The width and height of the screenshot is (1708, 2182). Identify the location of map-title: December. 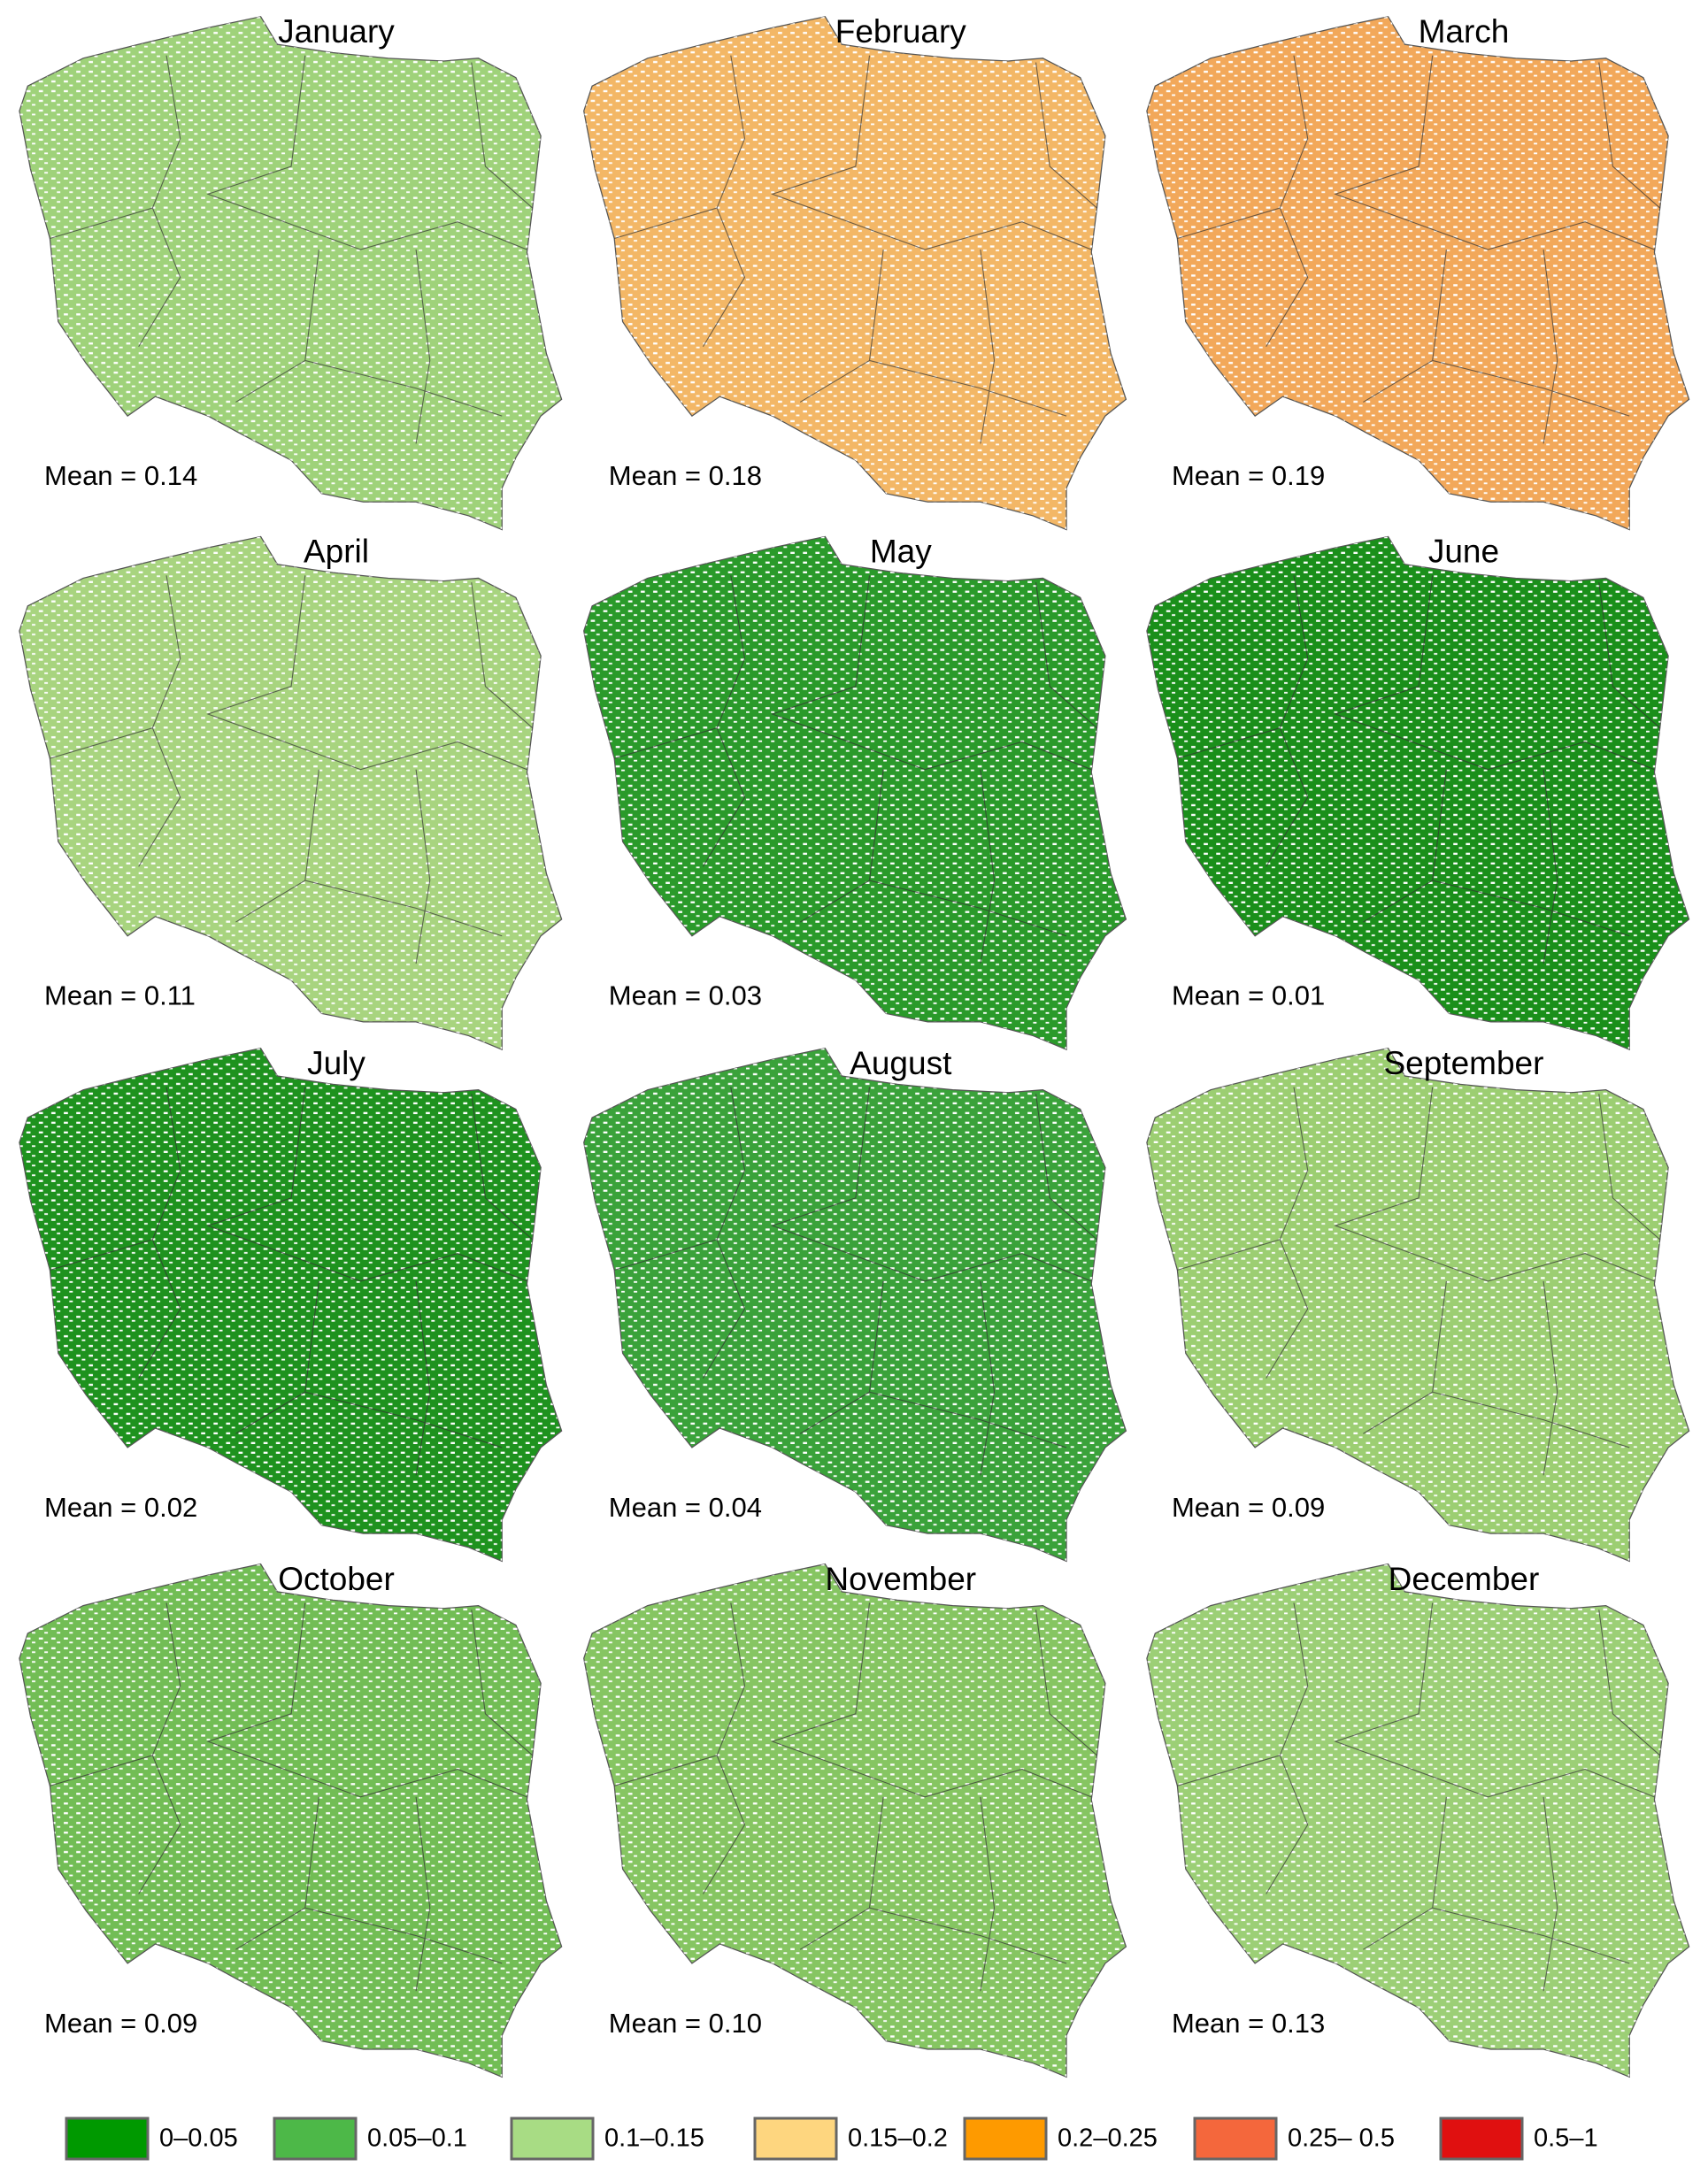
(1464, 1579).